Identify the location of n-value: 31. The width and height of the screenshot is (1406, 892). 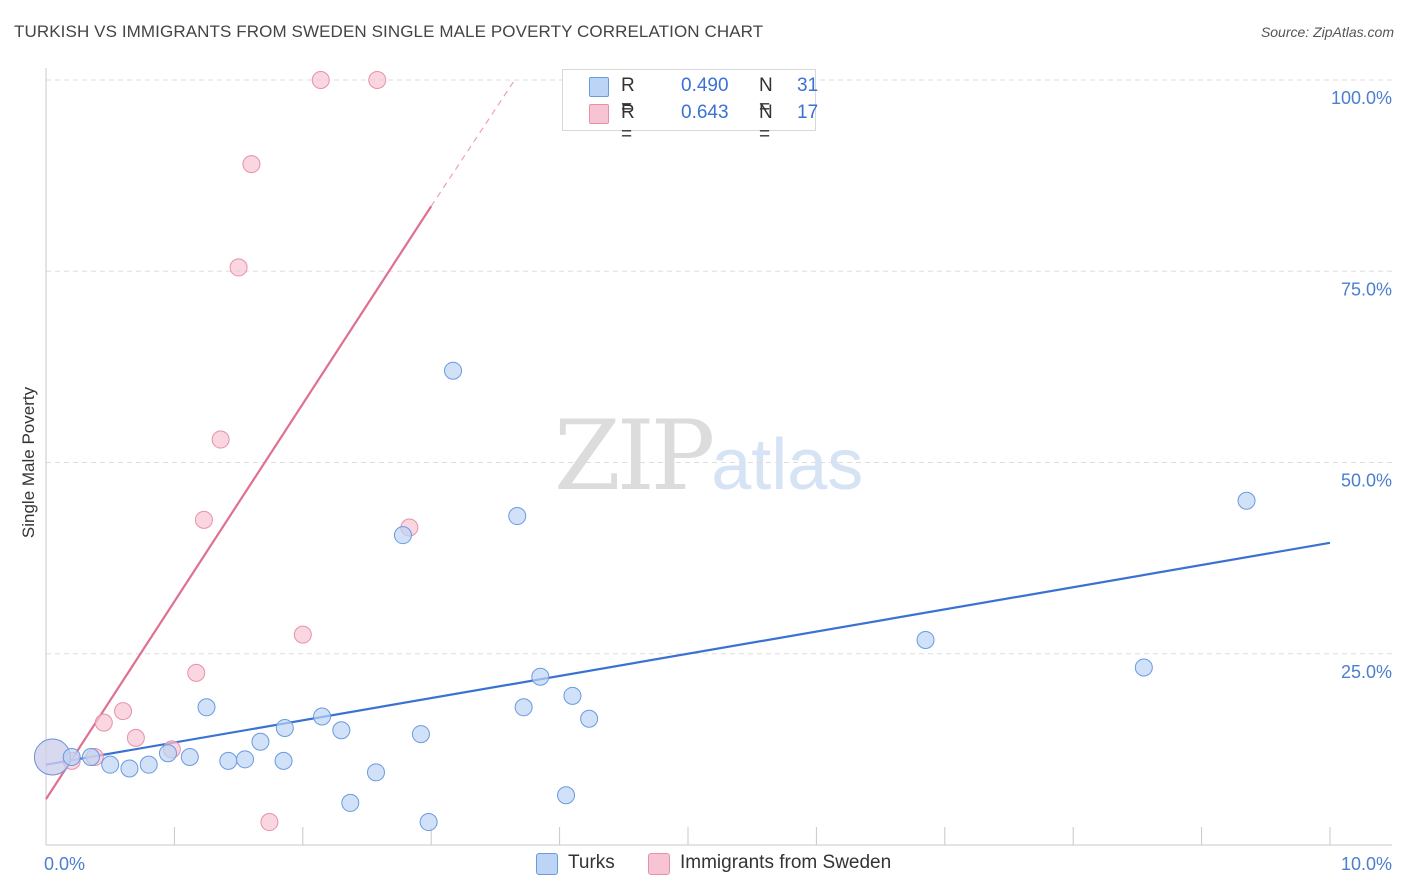
(808, 85).